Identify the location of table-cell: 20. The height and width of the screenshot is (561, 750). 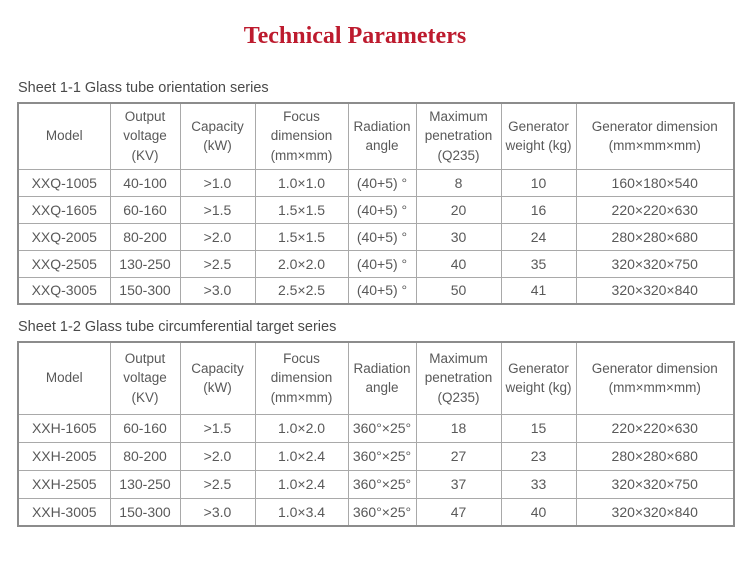
(458, 209).